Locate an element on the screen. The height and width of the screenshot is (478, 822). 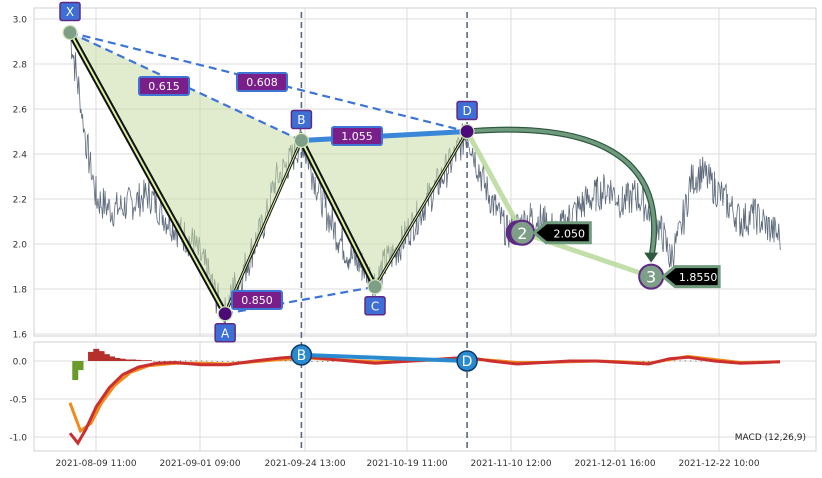
point-c-label: C is located at coordinates (375, 306).